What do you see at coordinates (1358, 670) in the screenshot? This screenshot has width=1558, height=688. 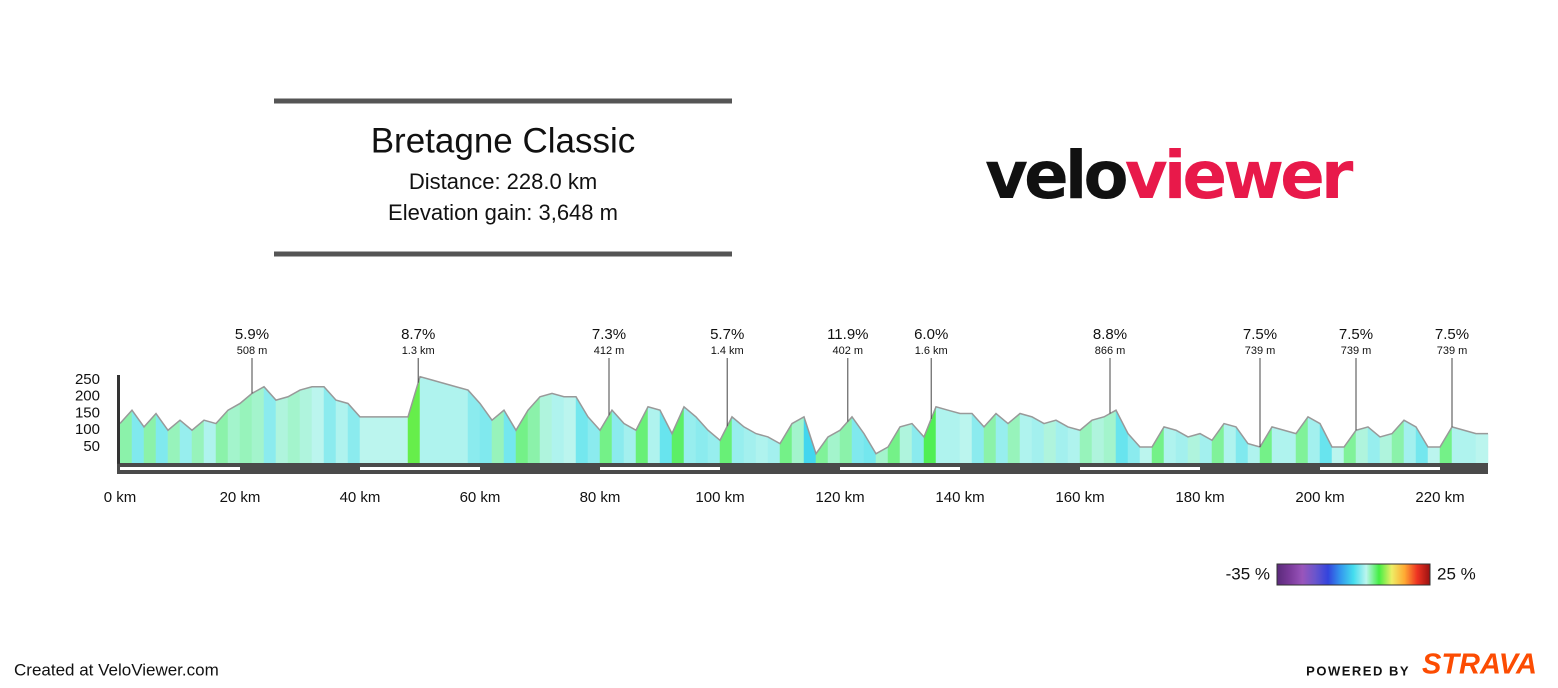 I see `powered-by: POWERED BY` at bounding box center [1358, 670].